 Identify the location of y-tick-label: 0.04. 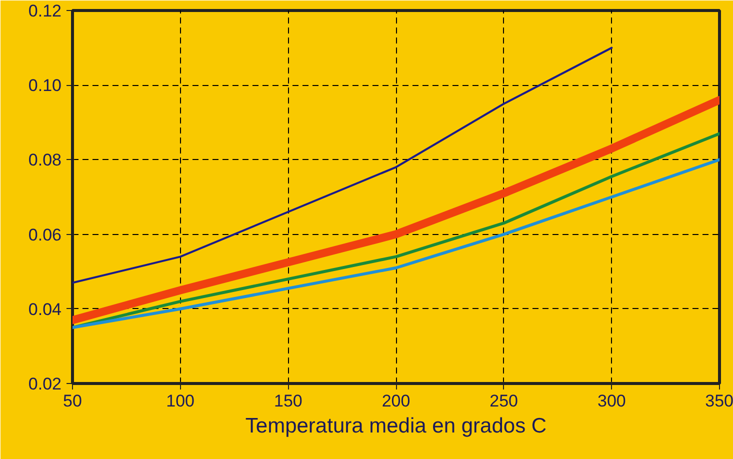
(45, 309).